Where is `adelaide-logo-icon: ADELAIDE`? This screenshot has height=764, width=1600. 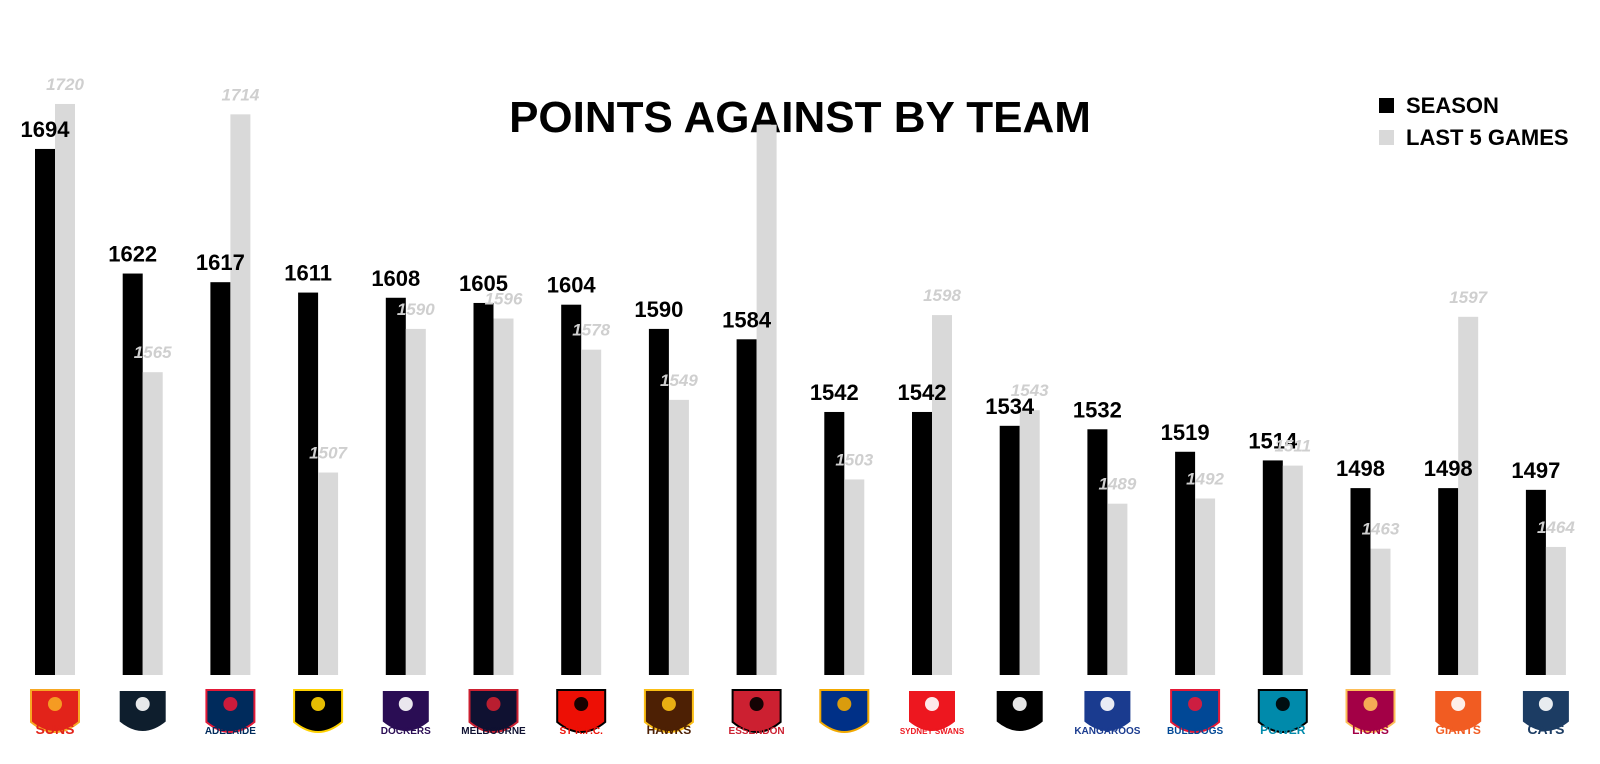
adelaide-logo-icon: ADELAIDE is located at coordinates (230, 713).